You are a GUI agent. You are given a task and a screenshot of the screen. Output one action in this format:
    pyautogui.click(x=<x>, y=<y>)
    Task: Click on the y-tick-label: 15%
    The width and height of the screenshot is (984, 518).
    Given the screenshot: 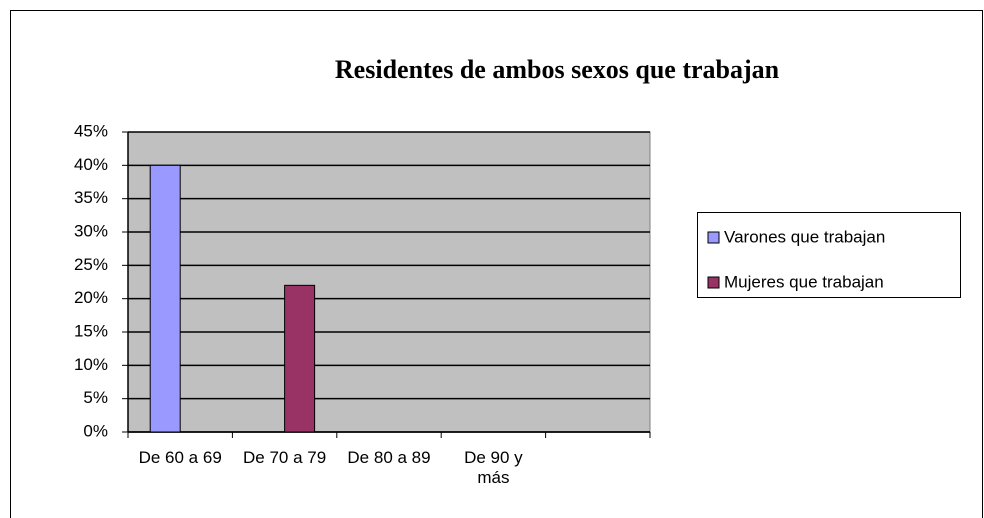 What is the action you would take?
    pyautogui.click(x=91, y=330)
    